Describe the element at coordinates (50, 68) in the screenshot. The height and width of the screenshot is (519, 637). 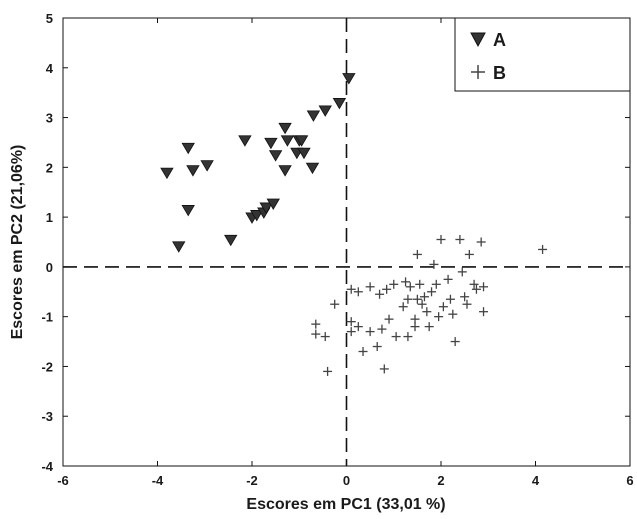
I see `y-tick-label: 4` at that location.